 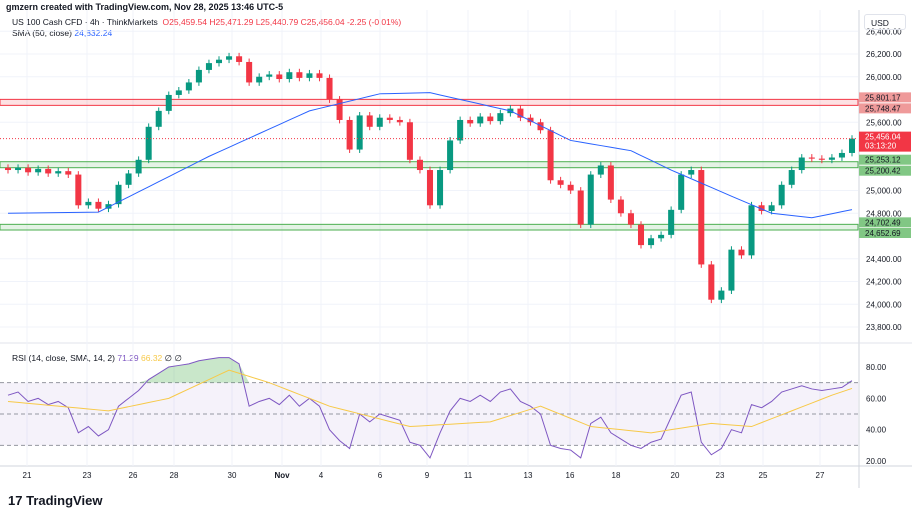 What do you see at coordinates (15, 500) in the screenshot?
I see `logo-icon: 17` at bounding box center [15, 500].